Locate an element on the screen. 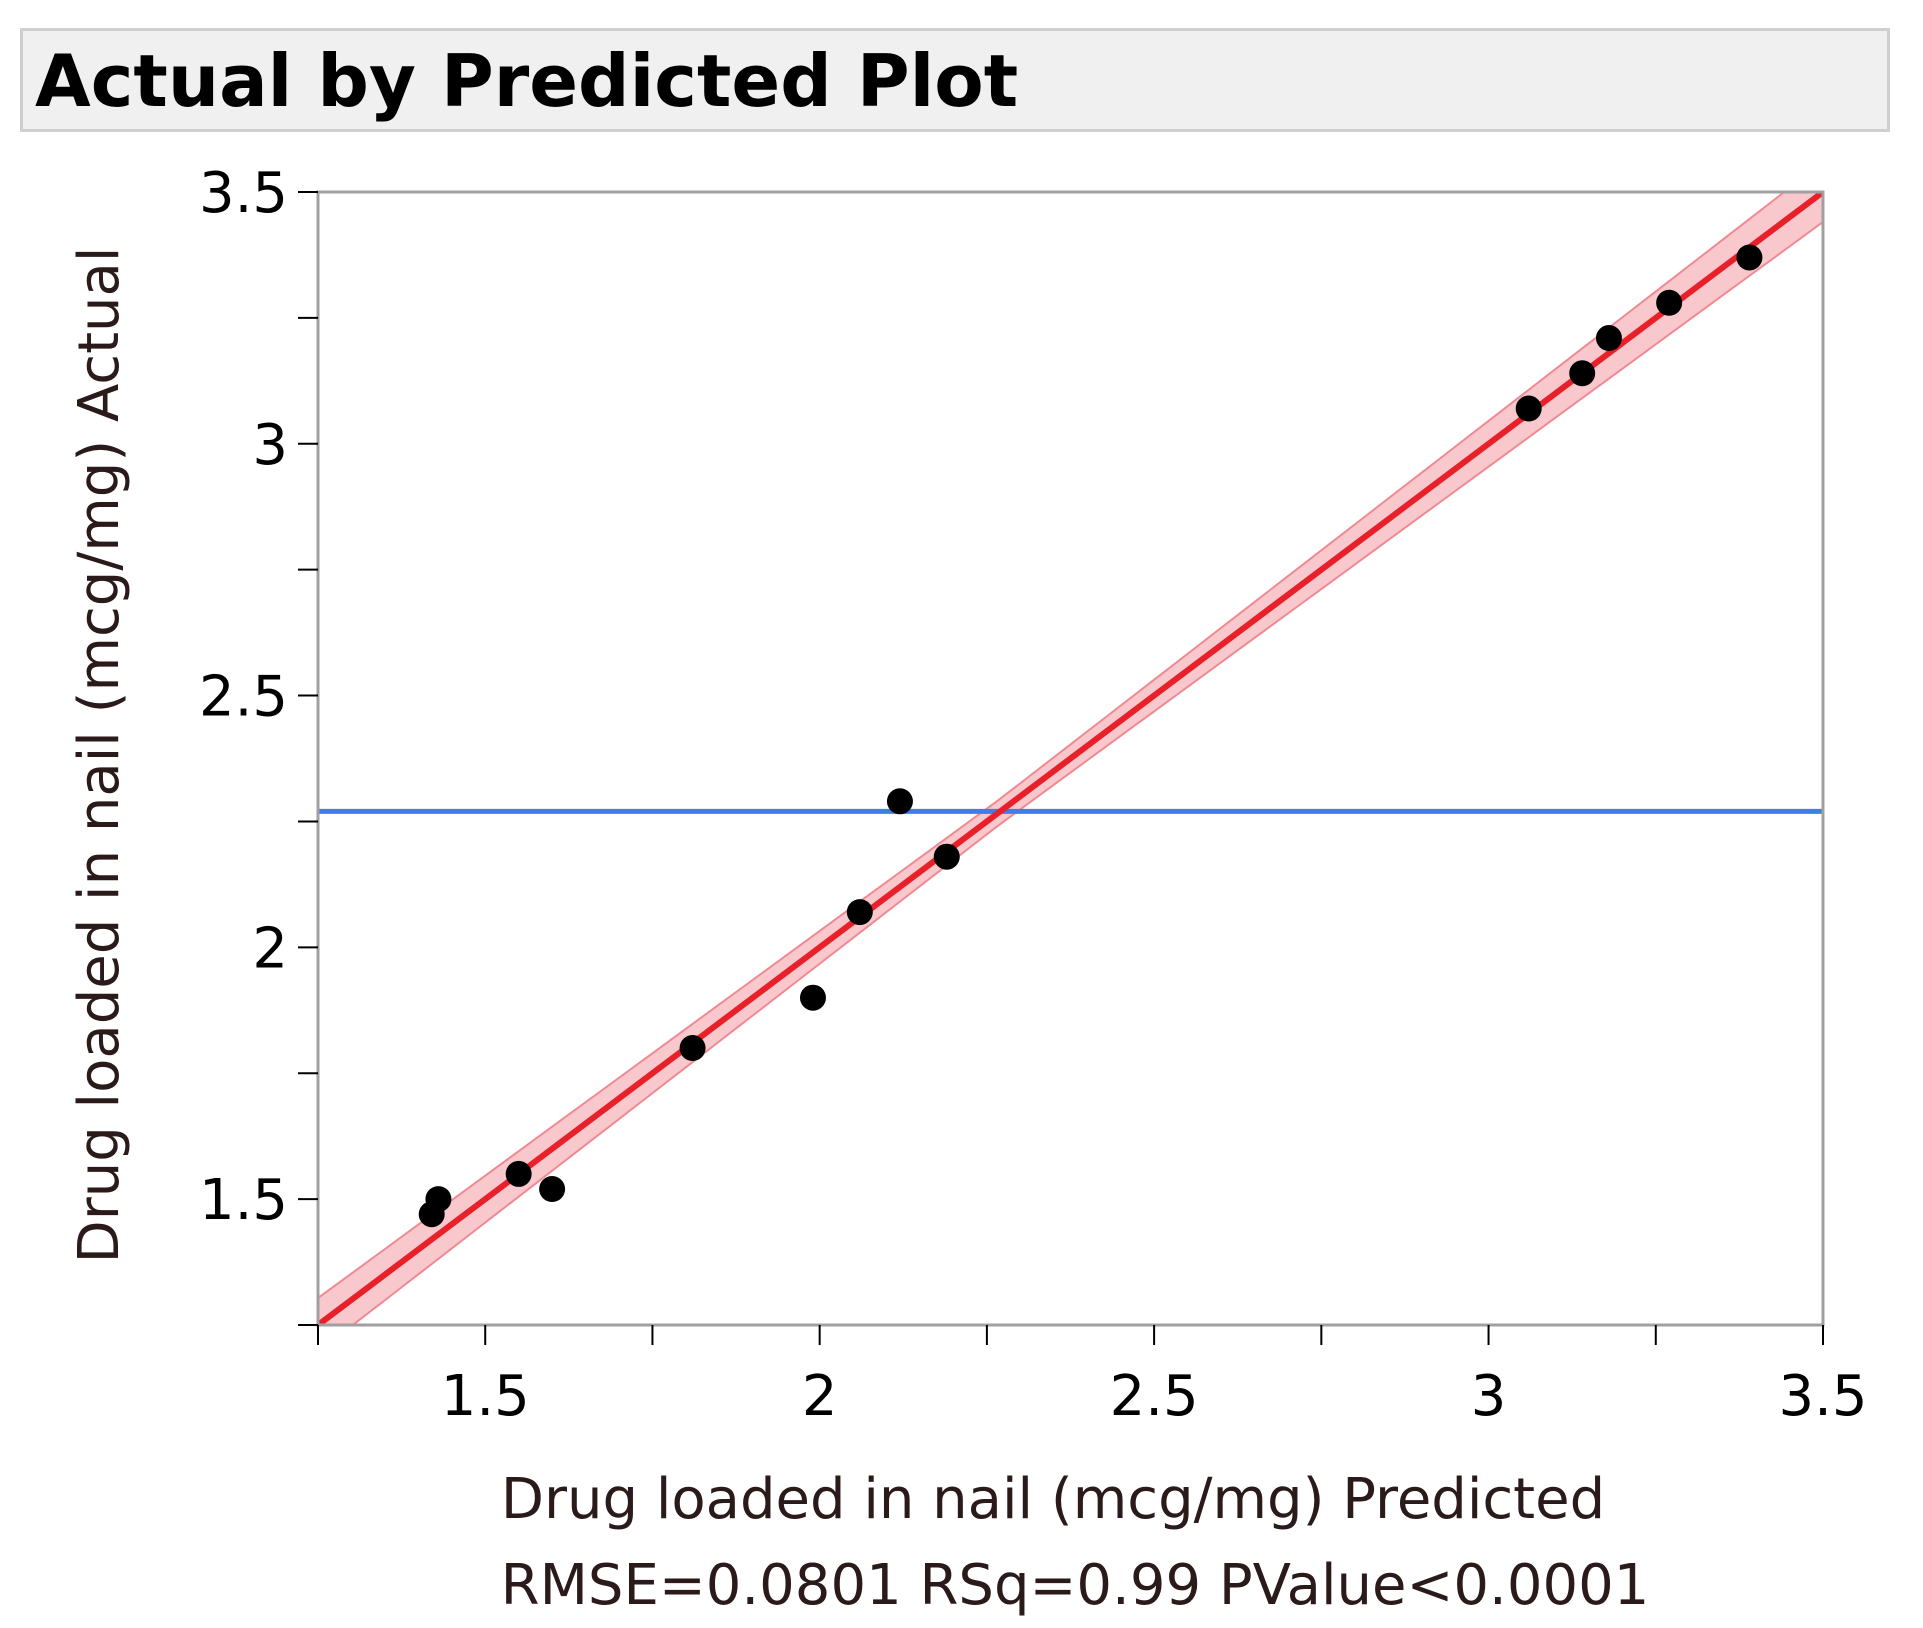 This screenshot has width=1923, height=1628. y-tick-label: 3 is located at coordinates (270, 445).